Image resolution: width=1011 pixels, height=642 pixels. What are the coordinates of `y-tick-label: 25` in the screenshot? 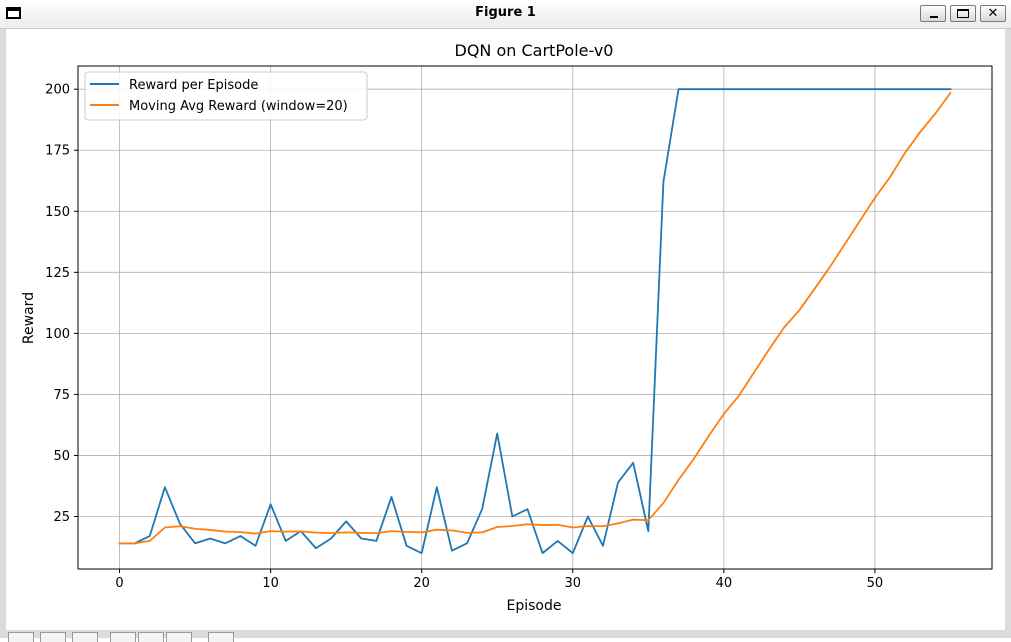 It's located at (61, 517).